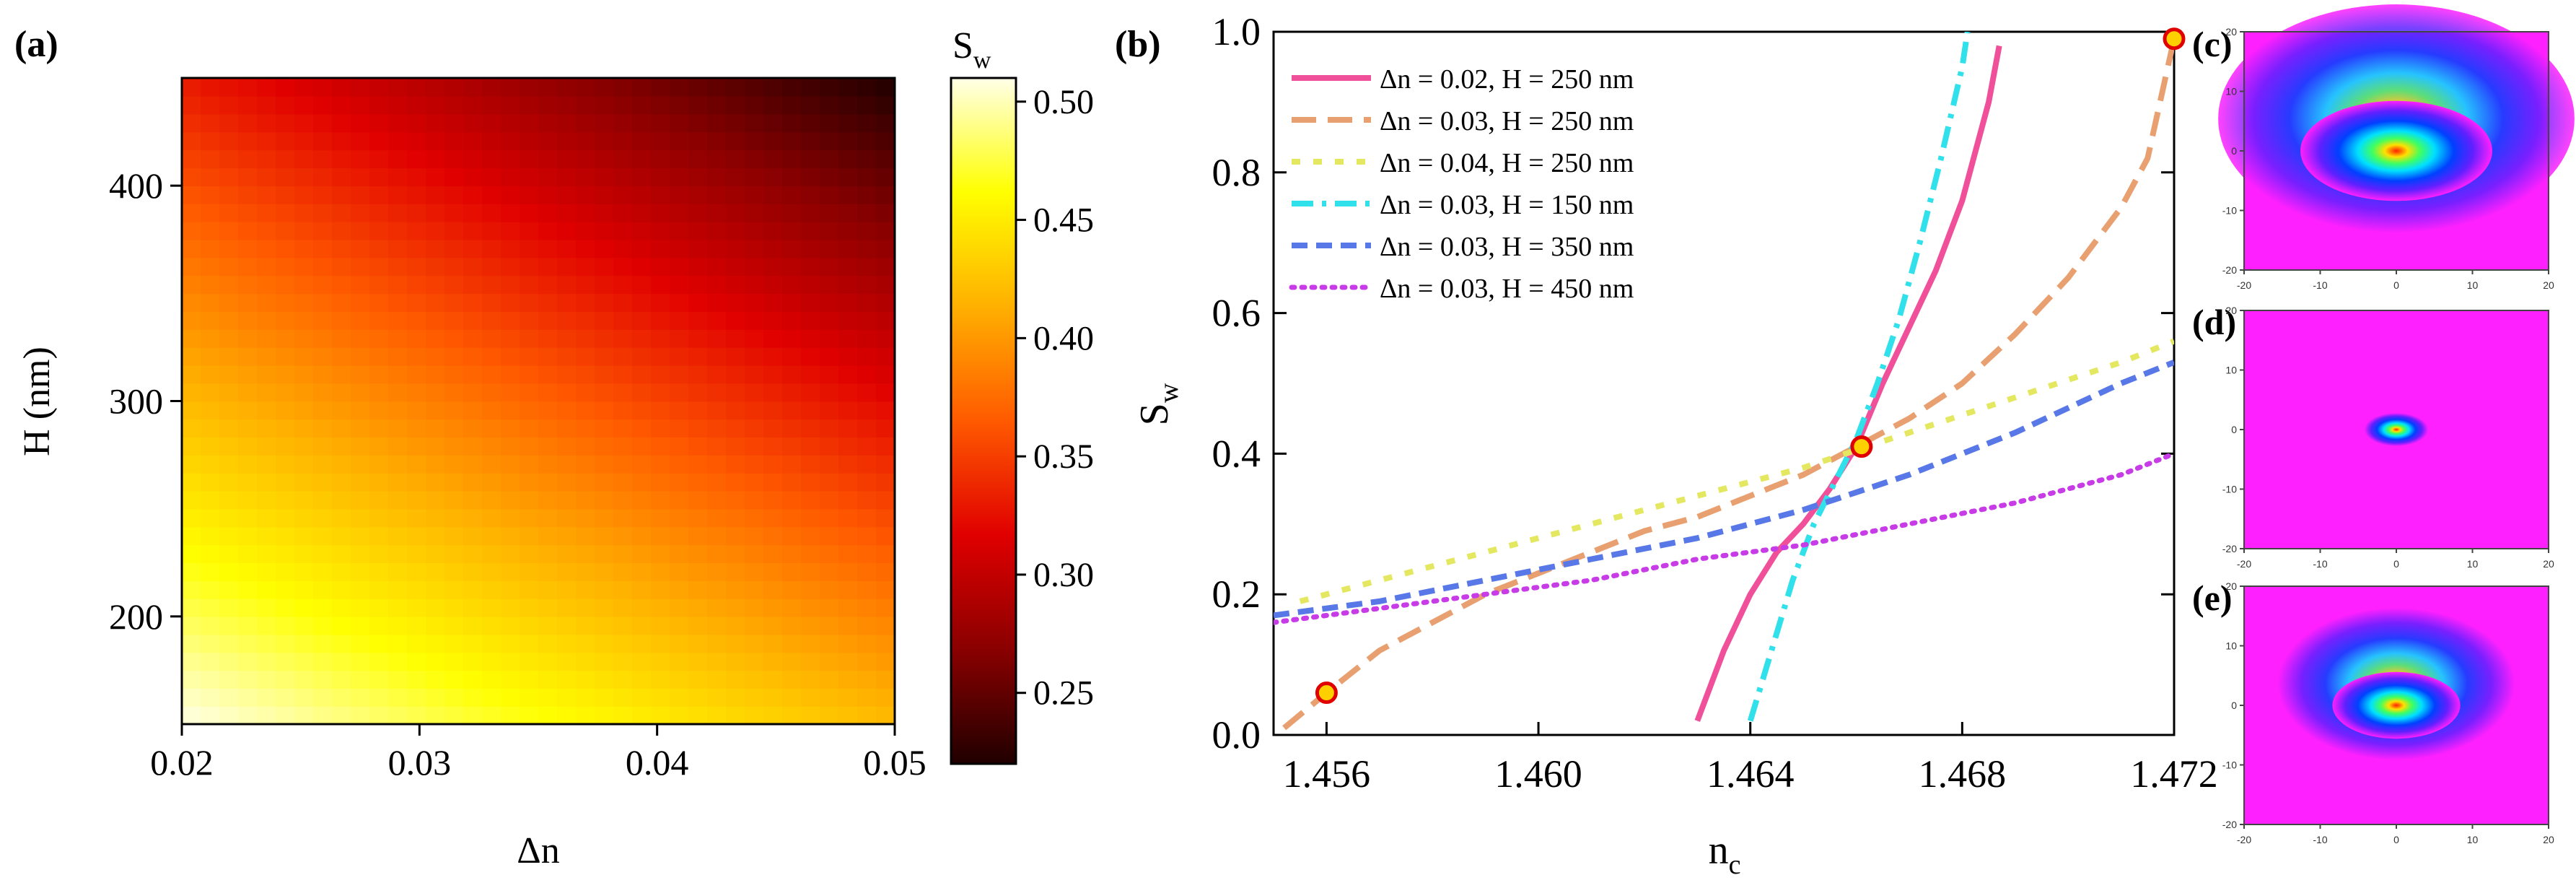  I want to click on mode-c-ytick-label: -10, so click(2229, 211).